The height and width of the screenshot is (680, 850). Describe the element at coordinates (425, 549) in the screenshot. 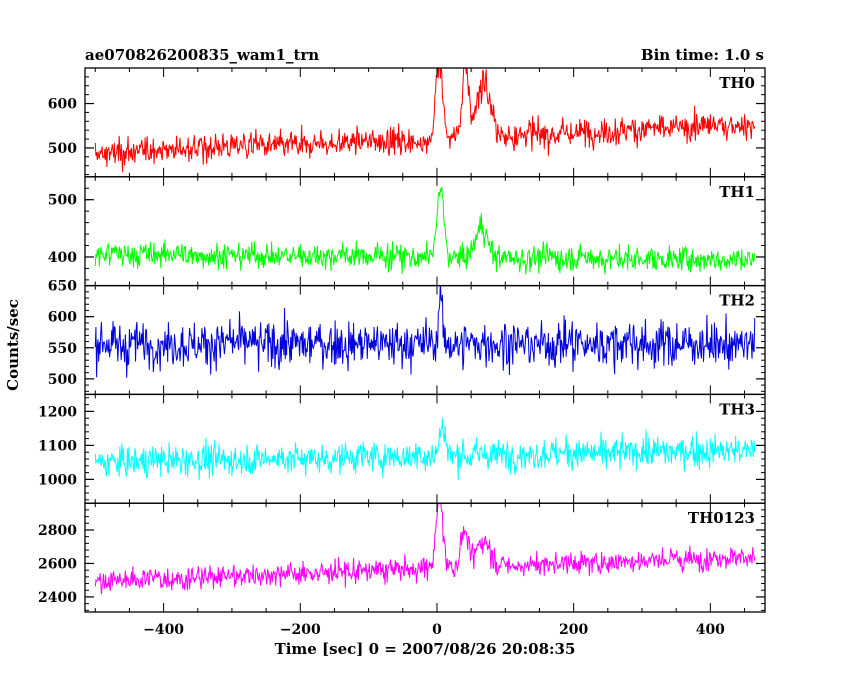

I see `series-line-th0123` at that location.